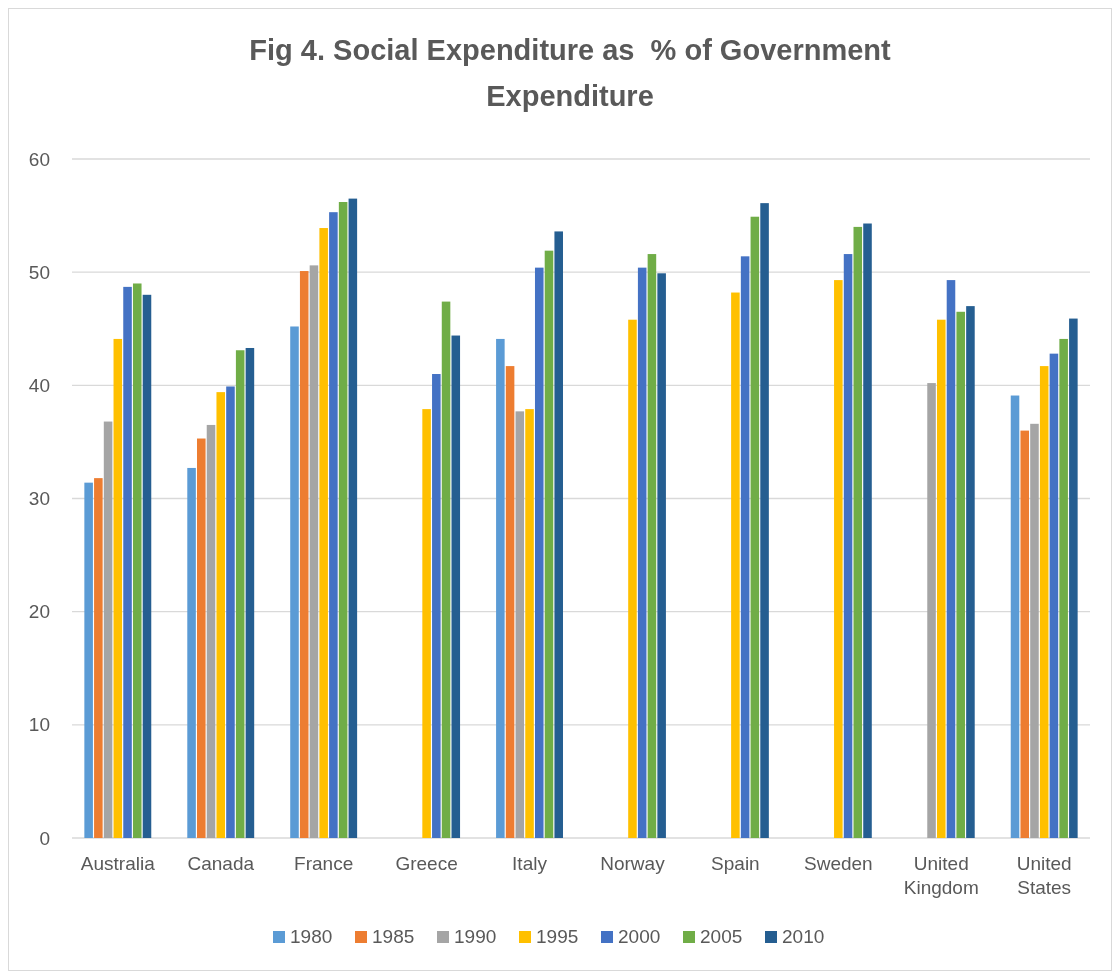 The image size is (1120, 979). What do you see at coordinates (39, 499) in the screenshot?
I see `y-tick-label: 30` at bounding box center [39, 499].